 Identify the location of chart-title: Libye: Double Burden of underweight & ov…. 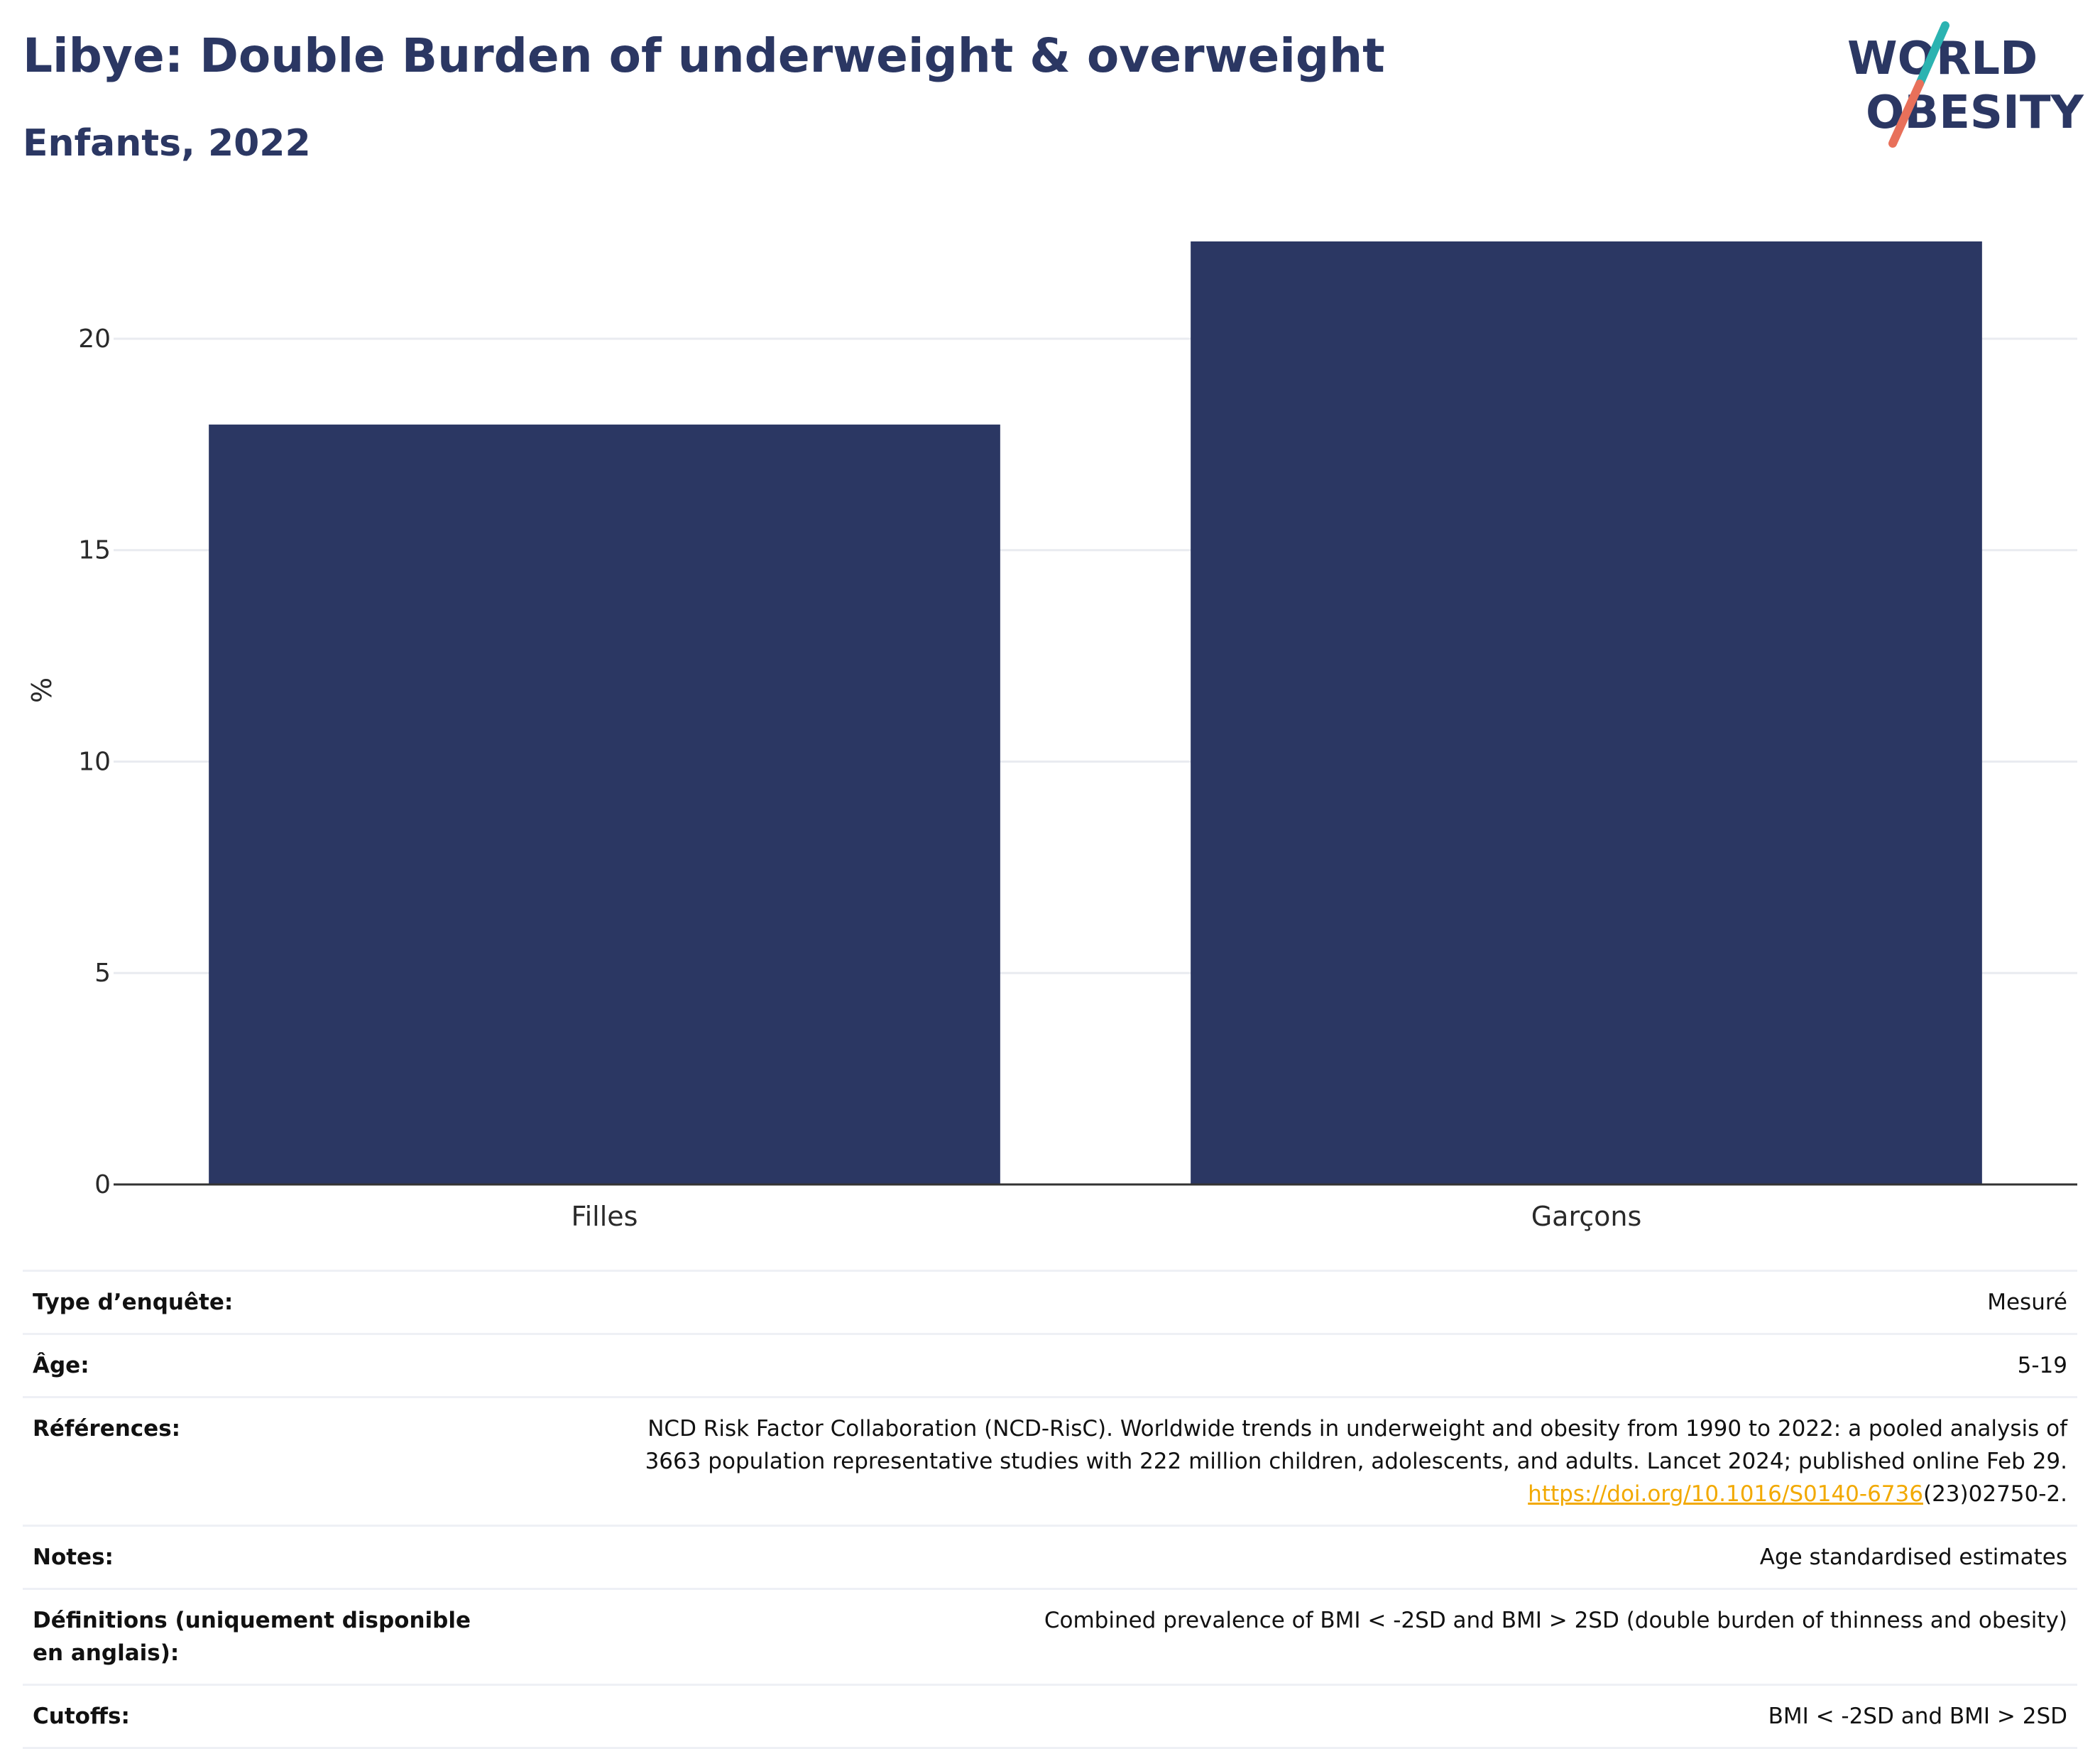
(704, 55).